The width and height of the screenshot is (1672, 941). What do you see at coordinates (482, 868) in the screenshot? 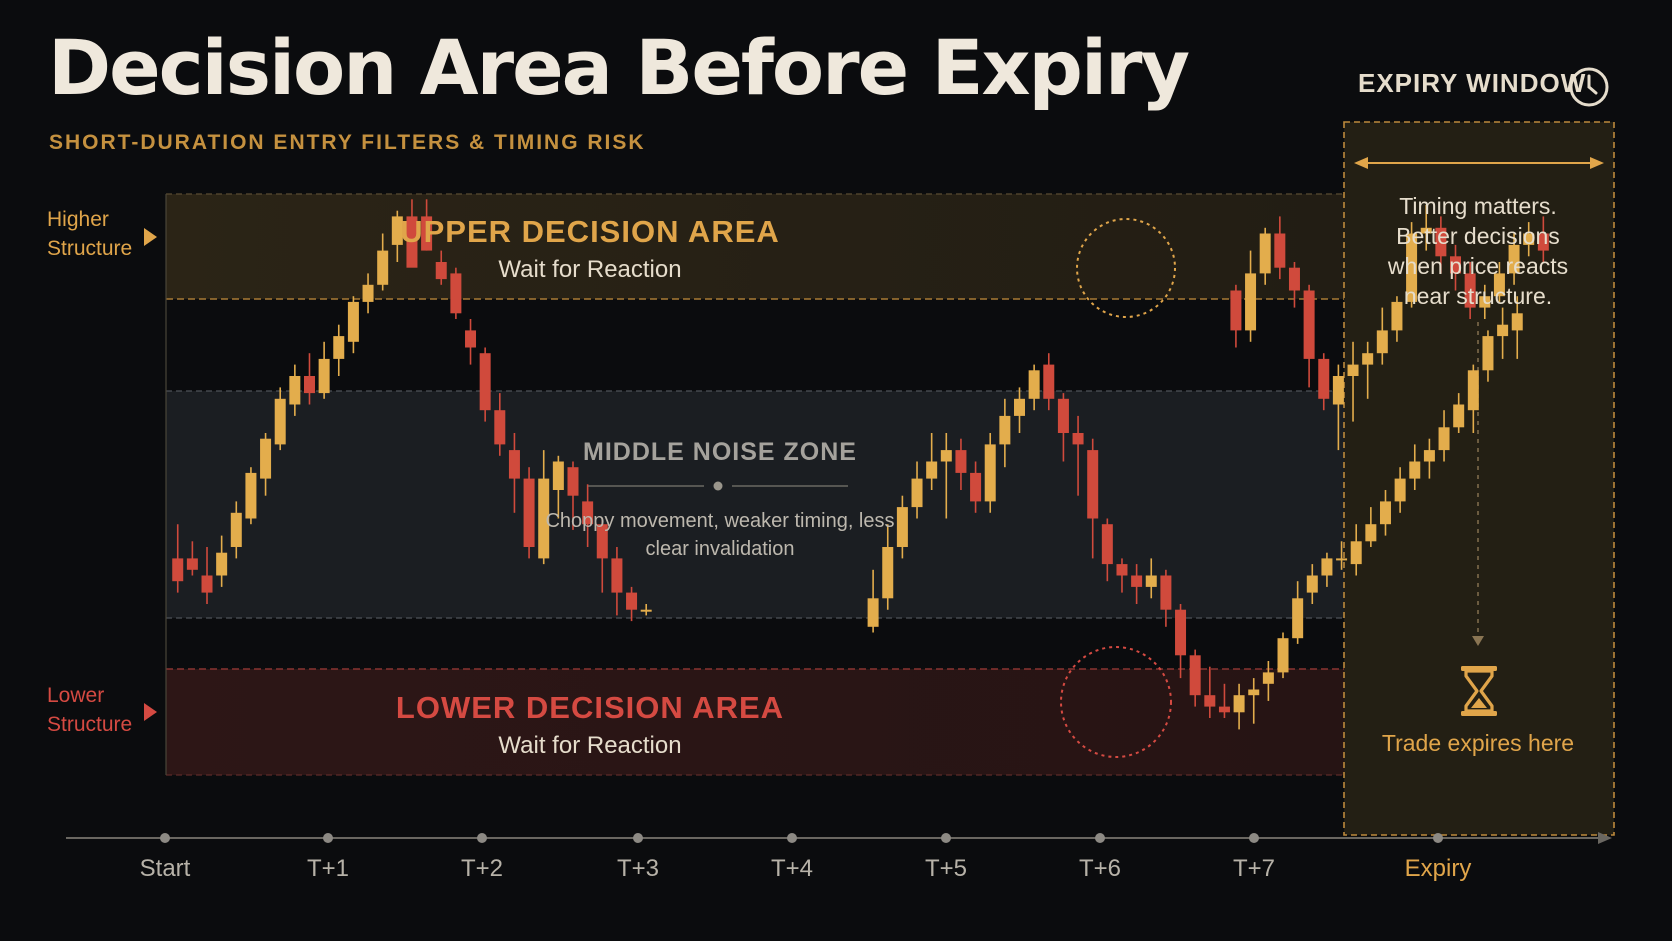
I see `axis-tick-label: T+2` at bounding box center [482, 868].